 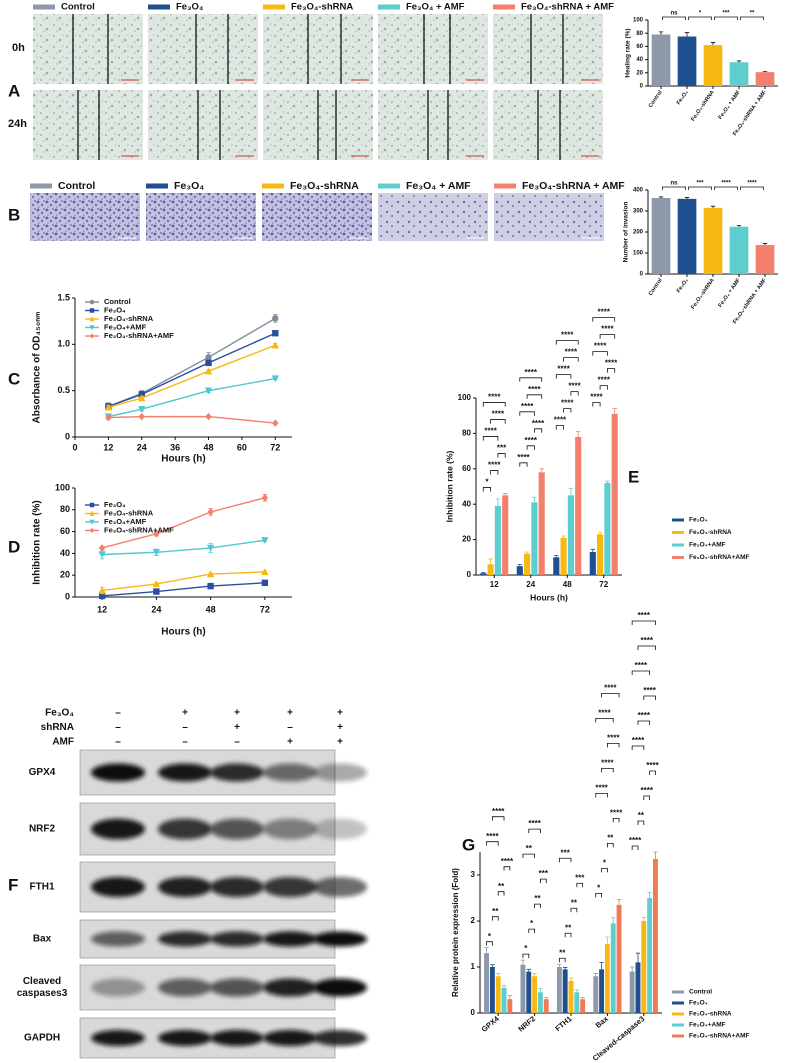 What do you see at coordinates (638, 212) in the screenshot?
I see `y-tick-label: 300` at bounding box center [638, 212].